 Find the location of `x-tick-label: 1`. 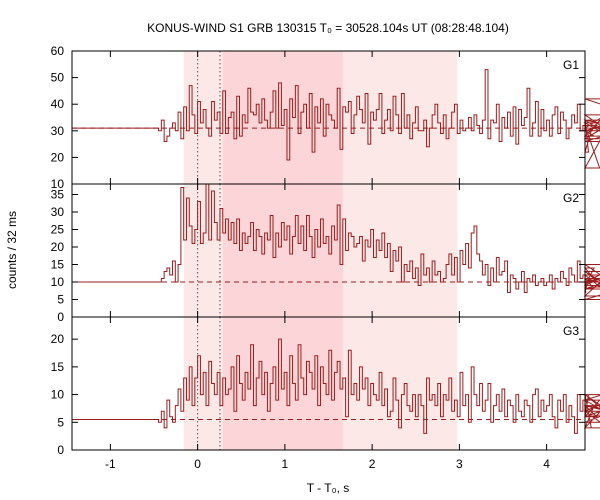

x-tick-label: 1 is located at coordinates (285, 464).